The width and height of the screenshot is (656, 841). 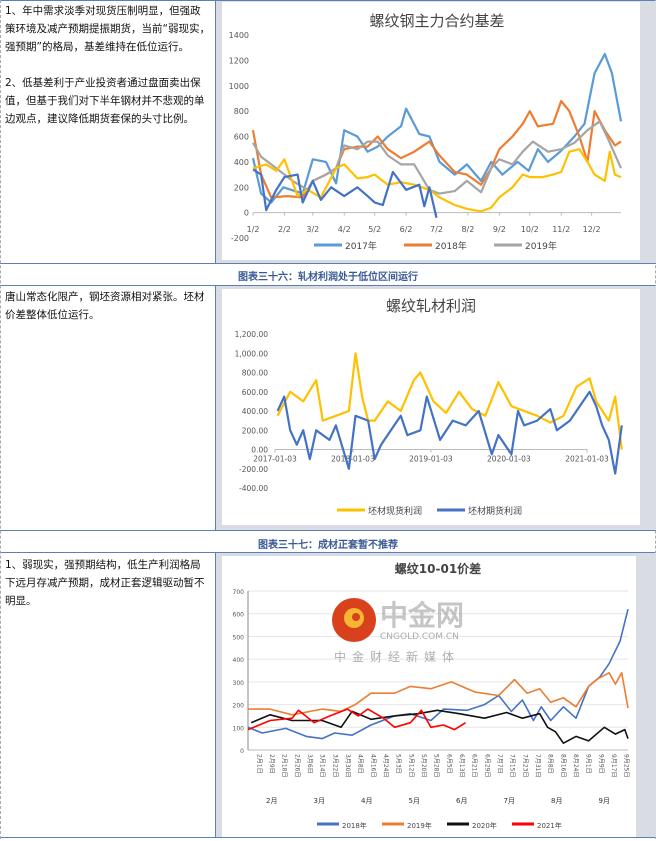 I want to click on x-tick-label: 1/2, so click(x=253, y=229).